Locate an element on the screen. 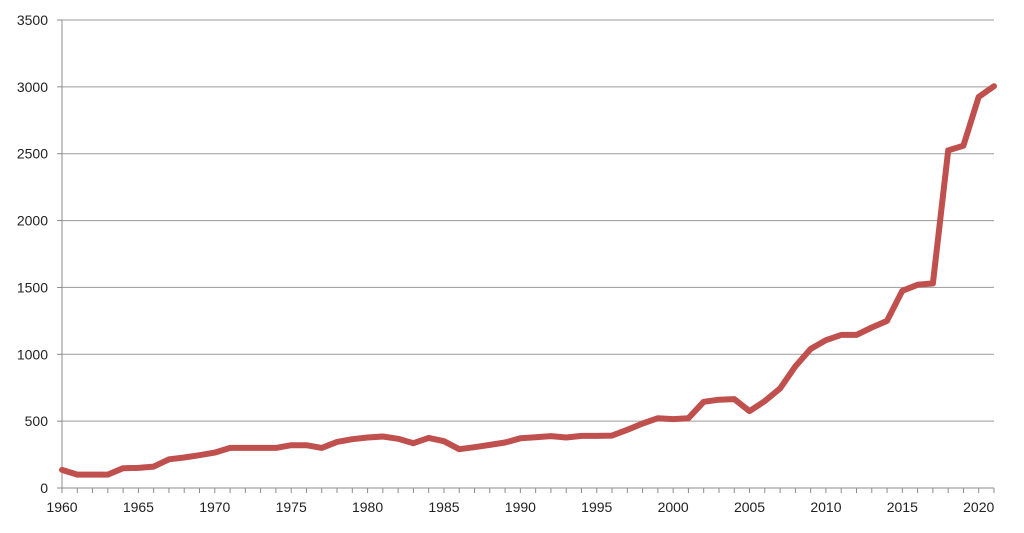 The width and height of the screenshot is (1024, 533). x-tick-label: 2010 is located at coordinates (825, 507).